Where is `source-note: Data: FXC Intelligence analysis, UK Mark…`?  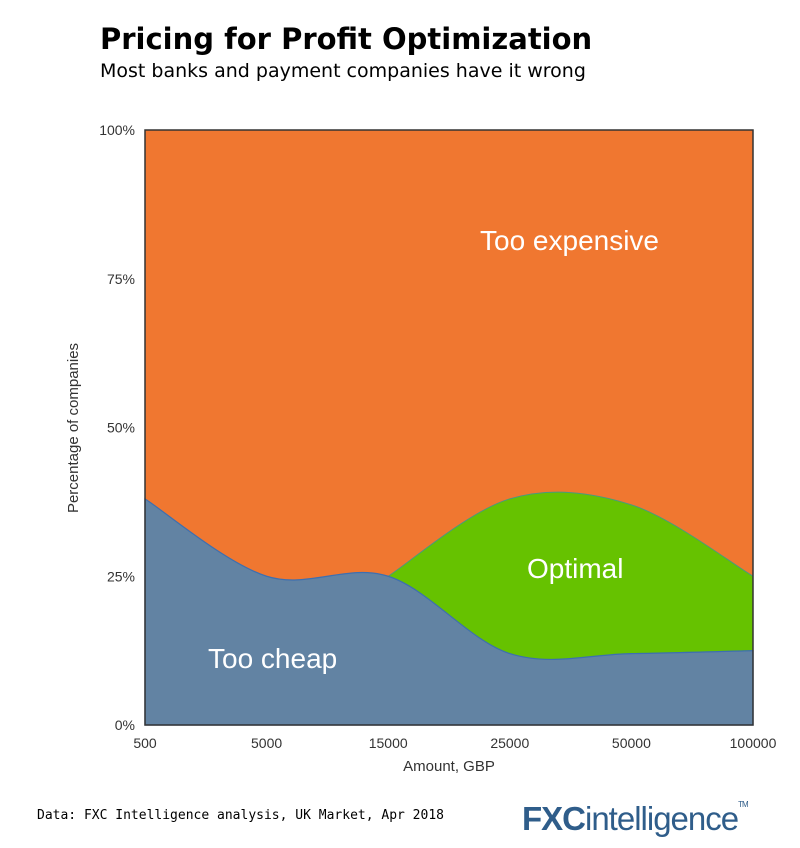
source-note: Data: FXC Intelligence analysis, UK Mark… is located at coordinates (240, 815).